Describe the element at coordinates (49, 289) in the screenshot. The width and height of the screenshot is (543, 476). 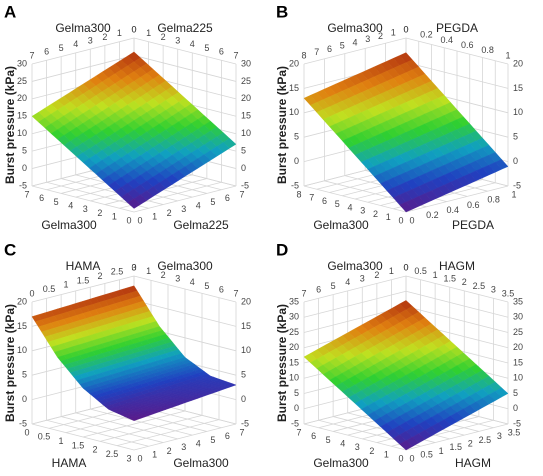
I see `x-tick-label-top: 0.5` at that location.